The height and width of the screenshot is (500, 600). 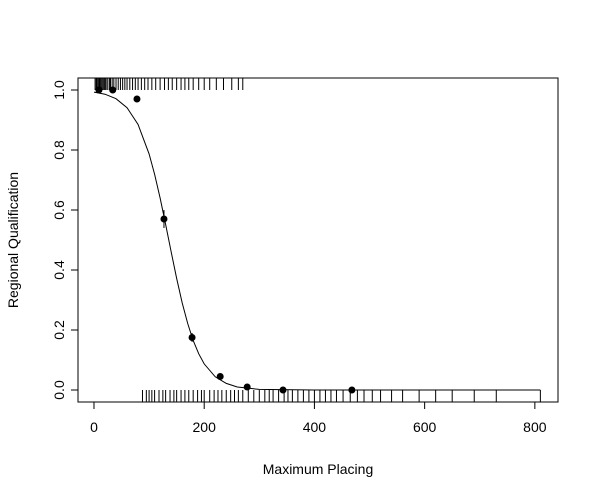 What do you see at coordinates (318, 469) in the screenshot?
I see `x-axis-label: Maximum Placing` at bounding box center [318, 469].